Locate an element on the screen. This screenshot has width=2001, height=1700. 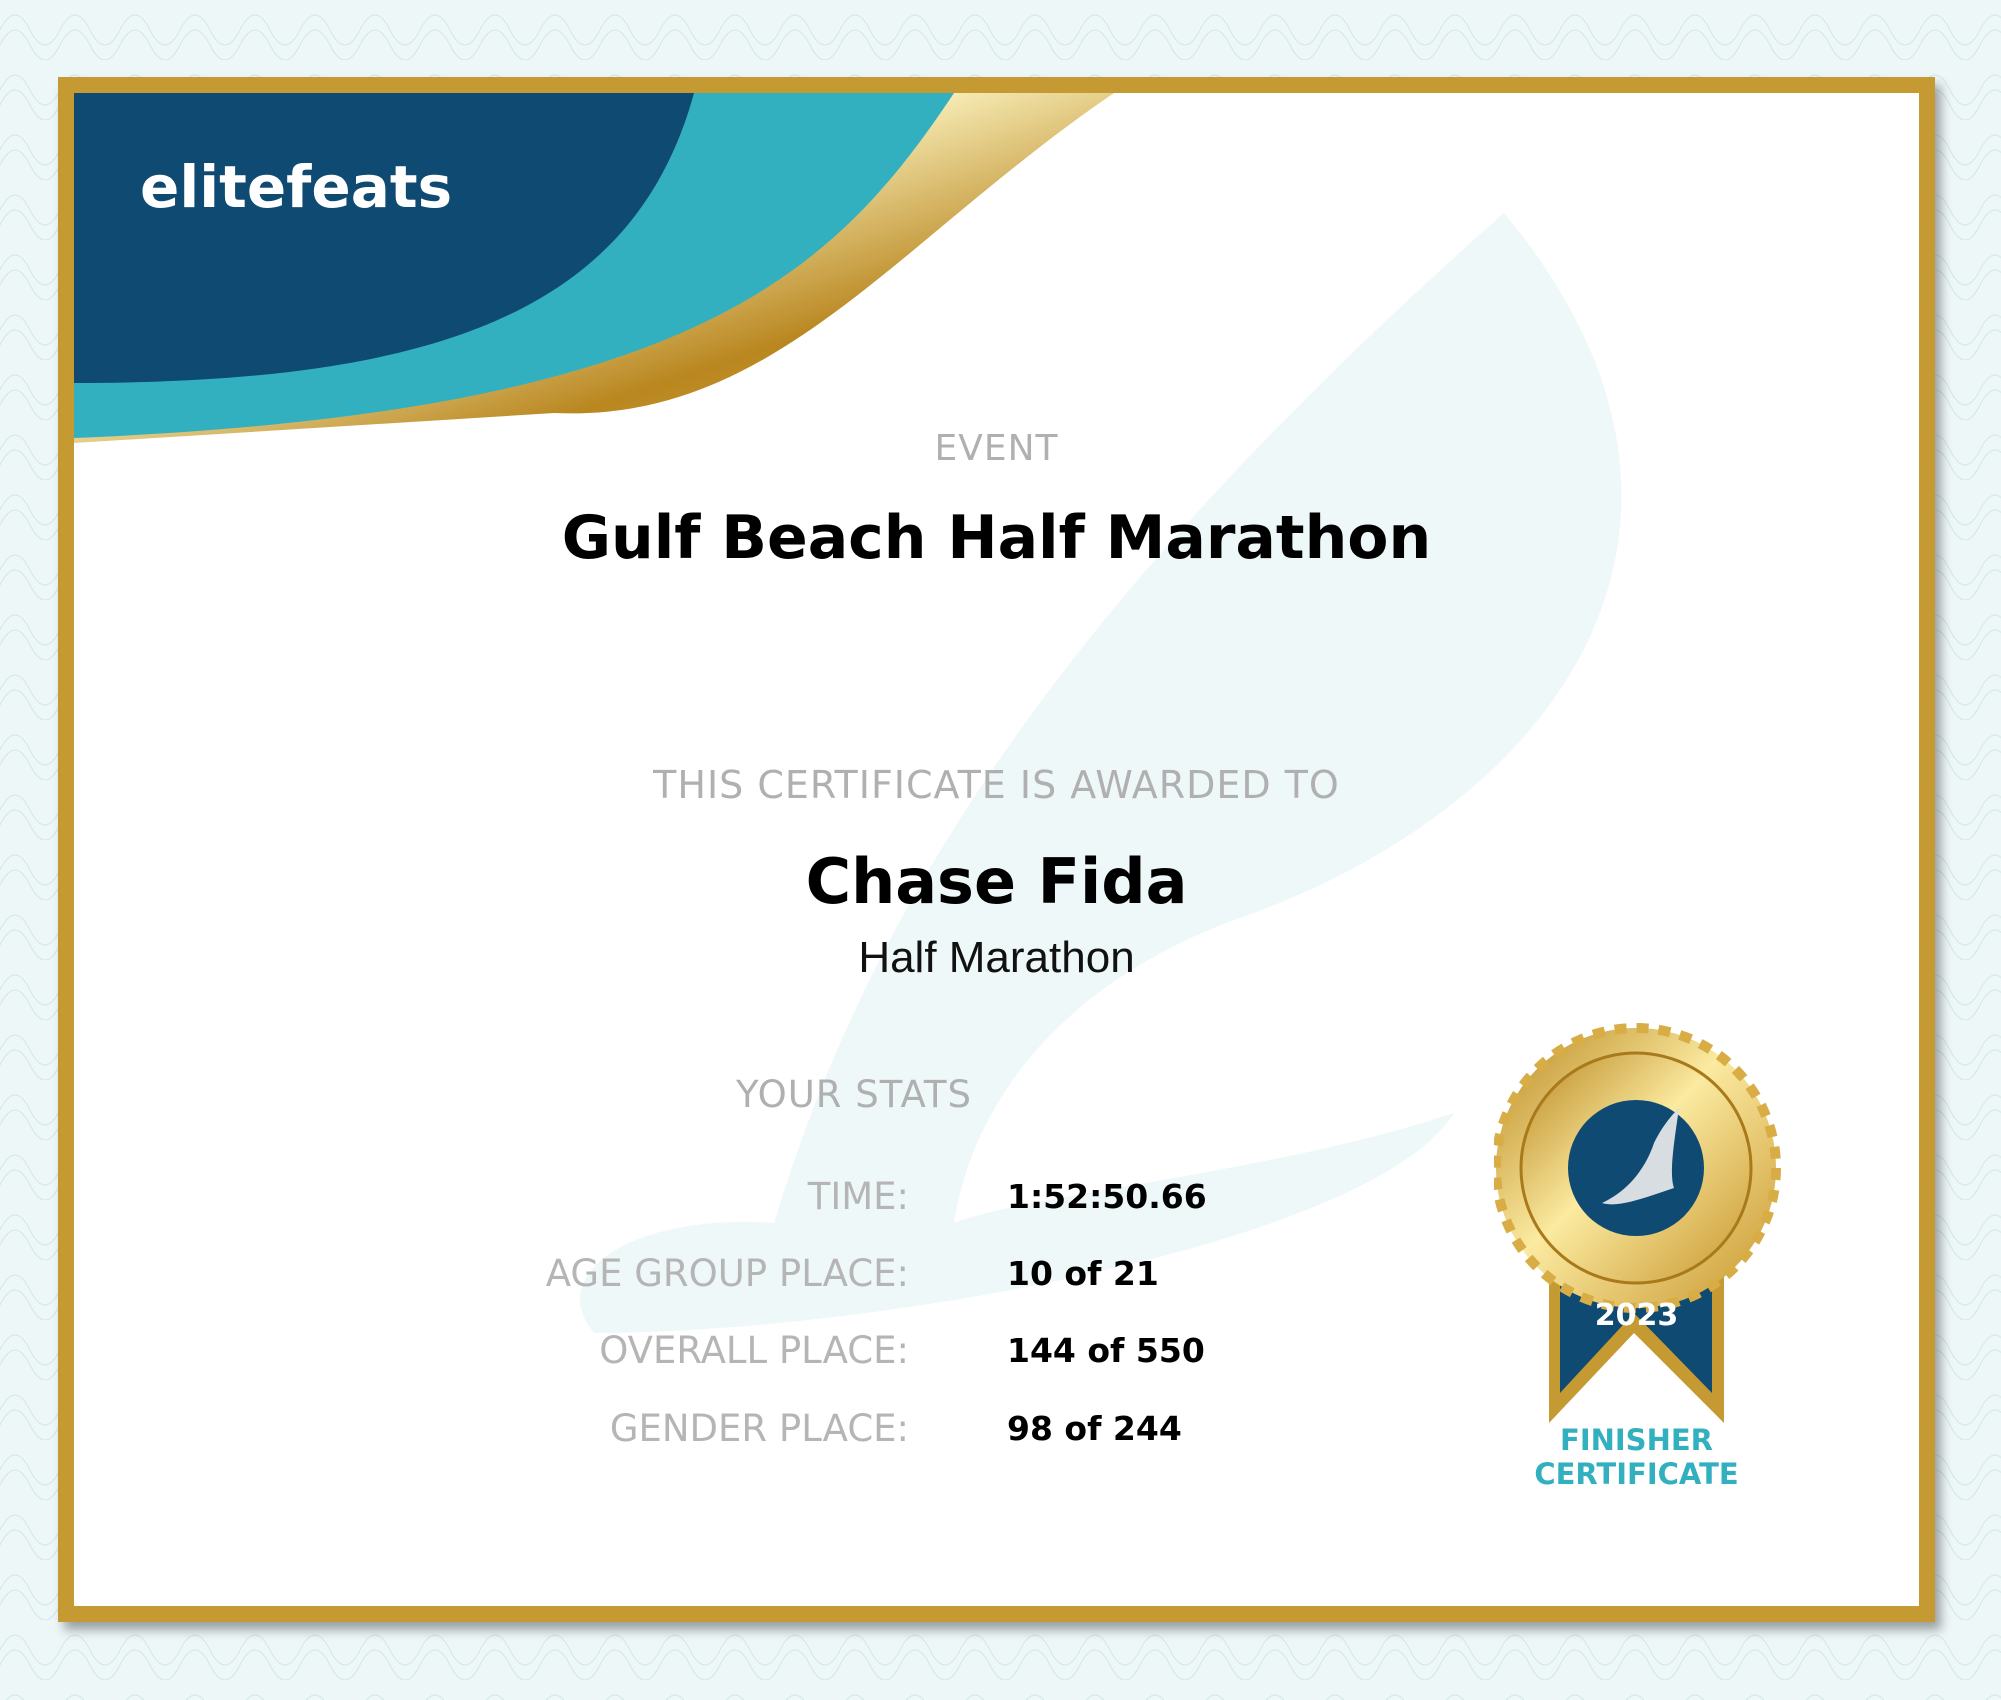
badge-year: 2023 is located at coordinates (1636, 1315).